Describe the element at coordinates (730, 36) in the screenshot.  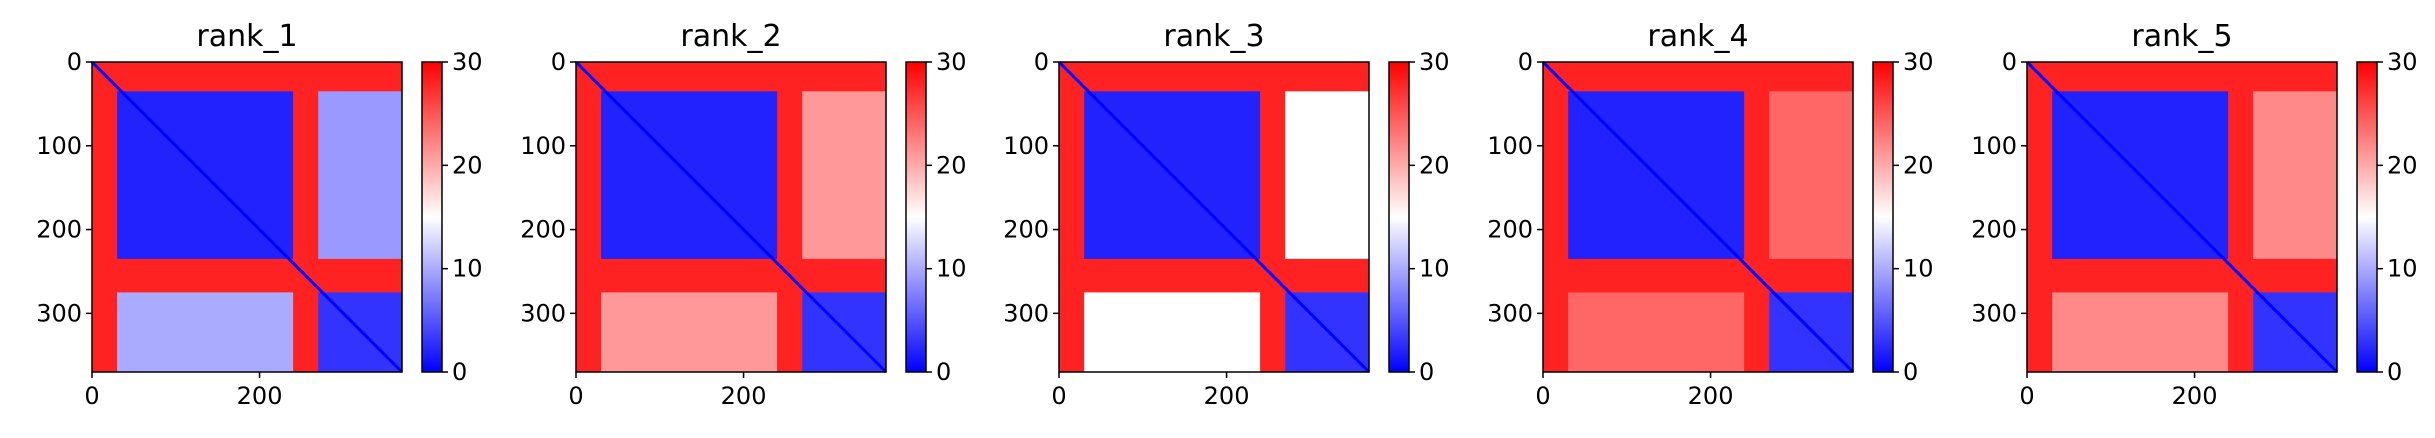
I see `panel-title: rank_2` at that location.